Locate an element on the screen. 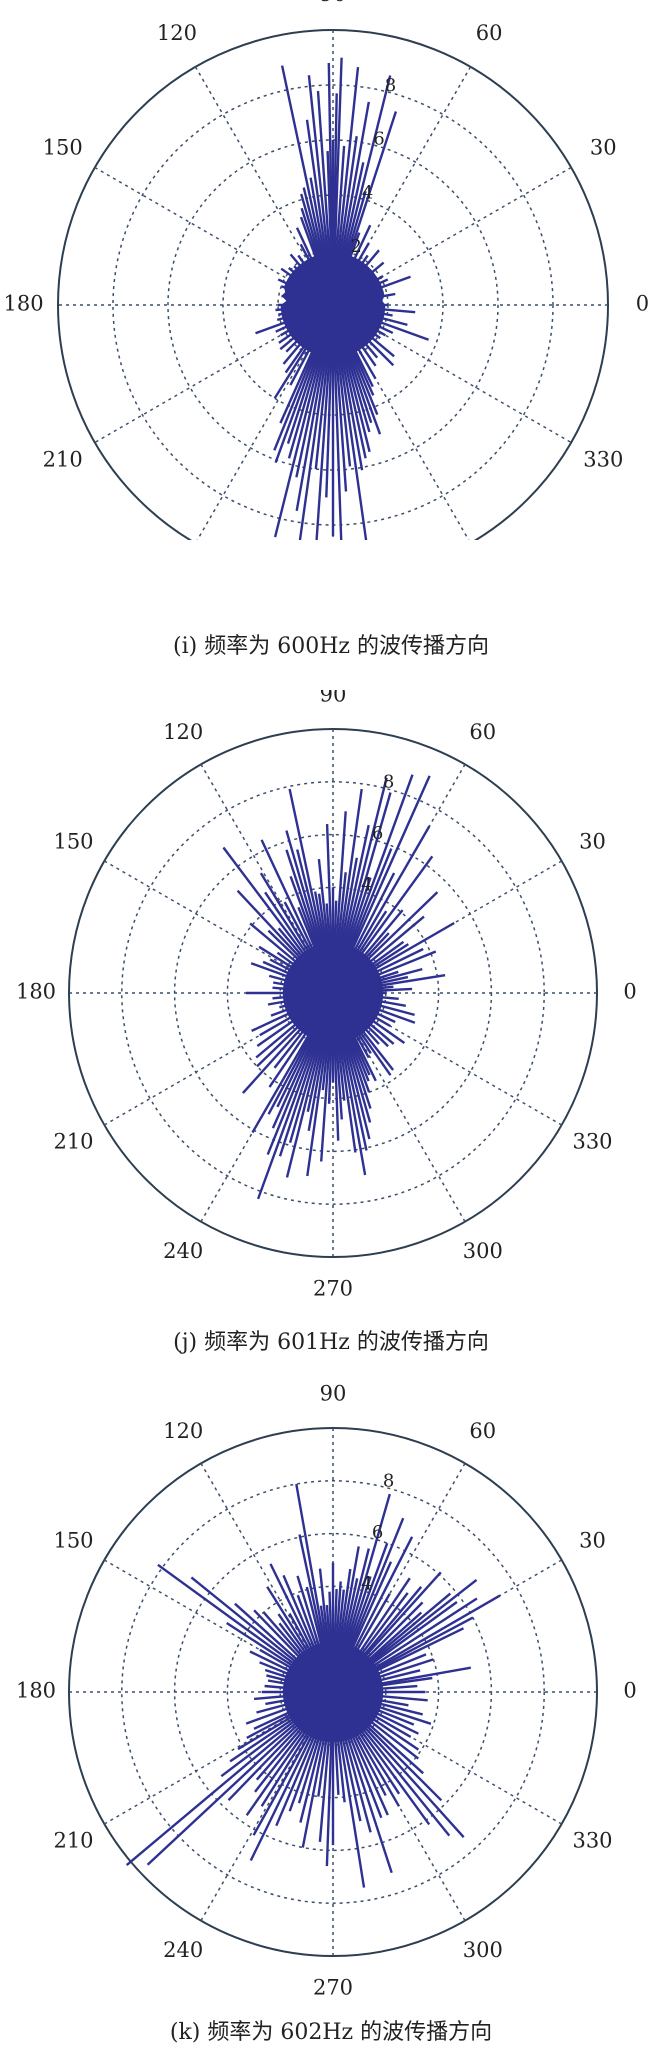 The width and height of the screenshot is (662, 2054). radius-tick-label: 2 is located at coordinates (355, 246).